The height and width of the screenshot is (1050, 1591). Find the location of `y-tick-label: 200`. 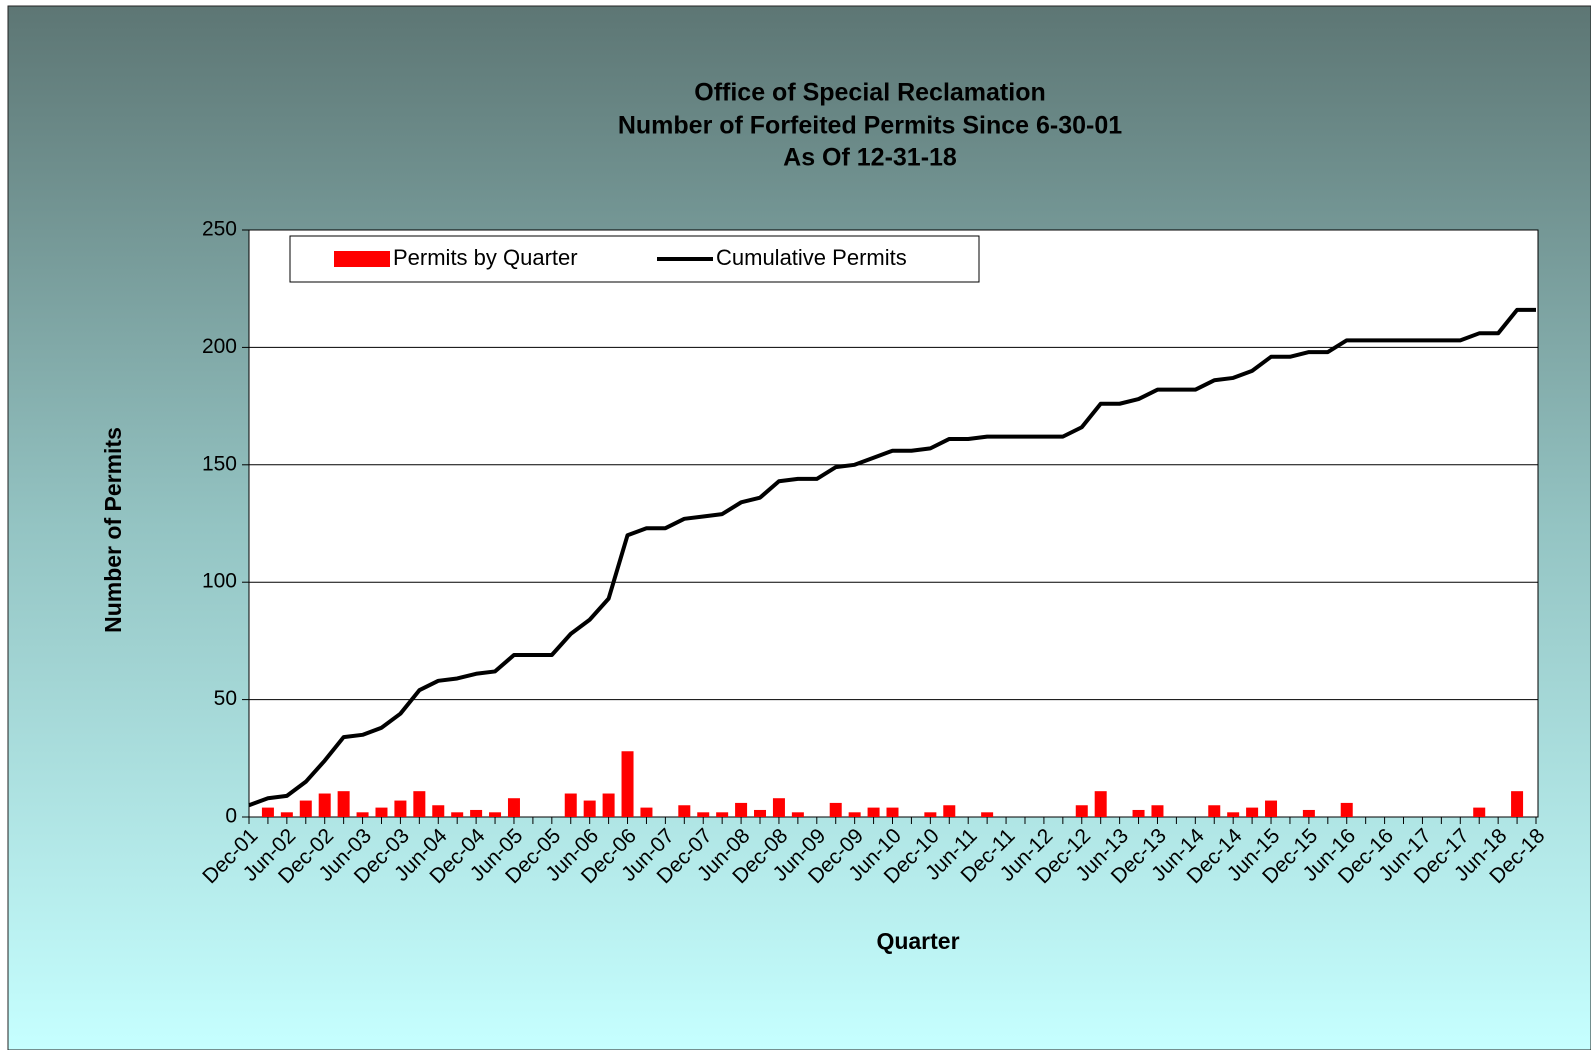

y-tick-label: 200 is located at coordinates (219, 346).